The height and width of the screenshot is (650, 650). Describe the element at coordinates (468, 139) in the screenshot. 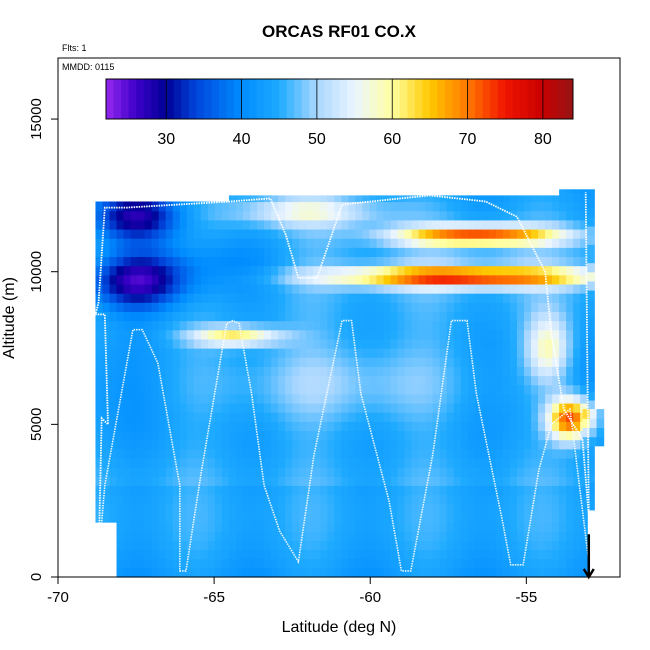

I see `colorbar-tick-label: 70` at that location.